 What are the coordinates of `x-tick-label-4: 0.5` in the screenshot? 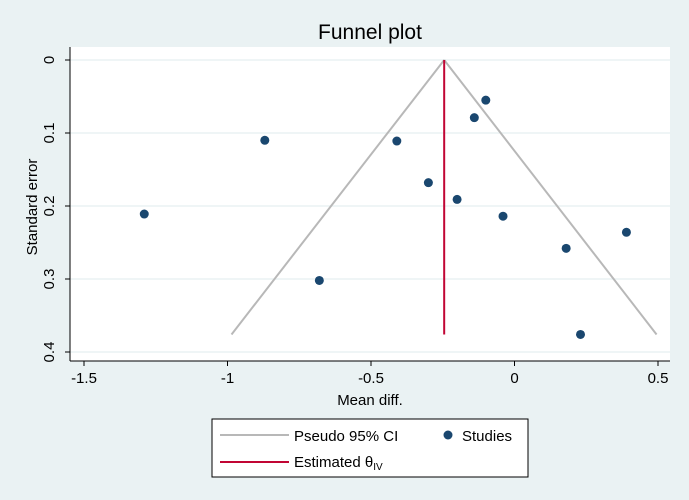 It's located at (658, 378).